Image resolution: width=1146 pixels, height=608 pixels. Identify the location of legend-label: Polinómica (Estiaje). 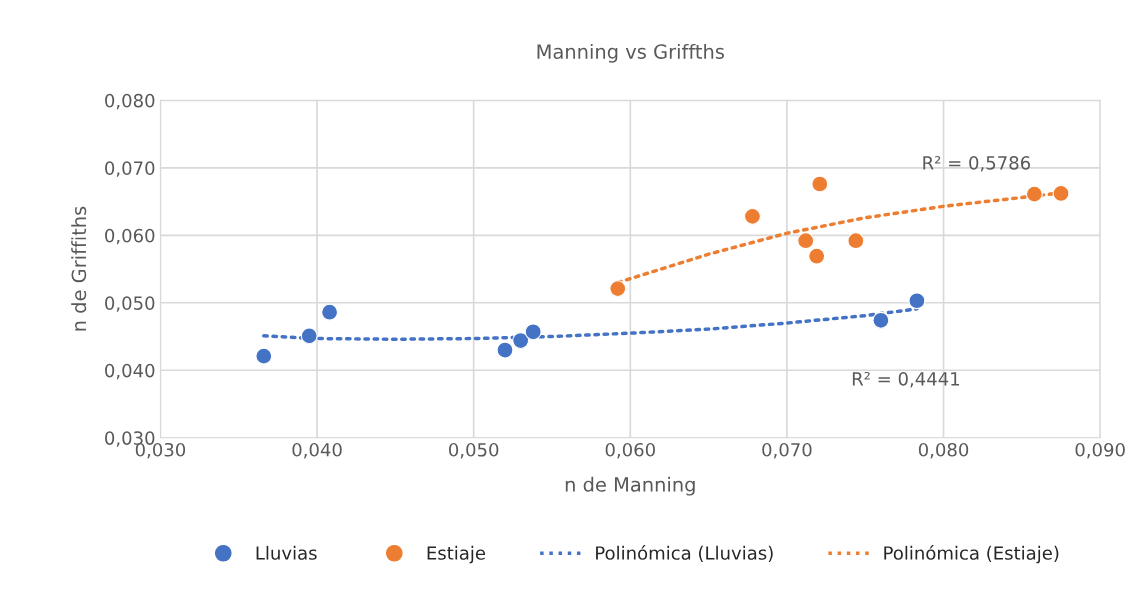
(971, 554).